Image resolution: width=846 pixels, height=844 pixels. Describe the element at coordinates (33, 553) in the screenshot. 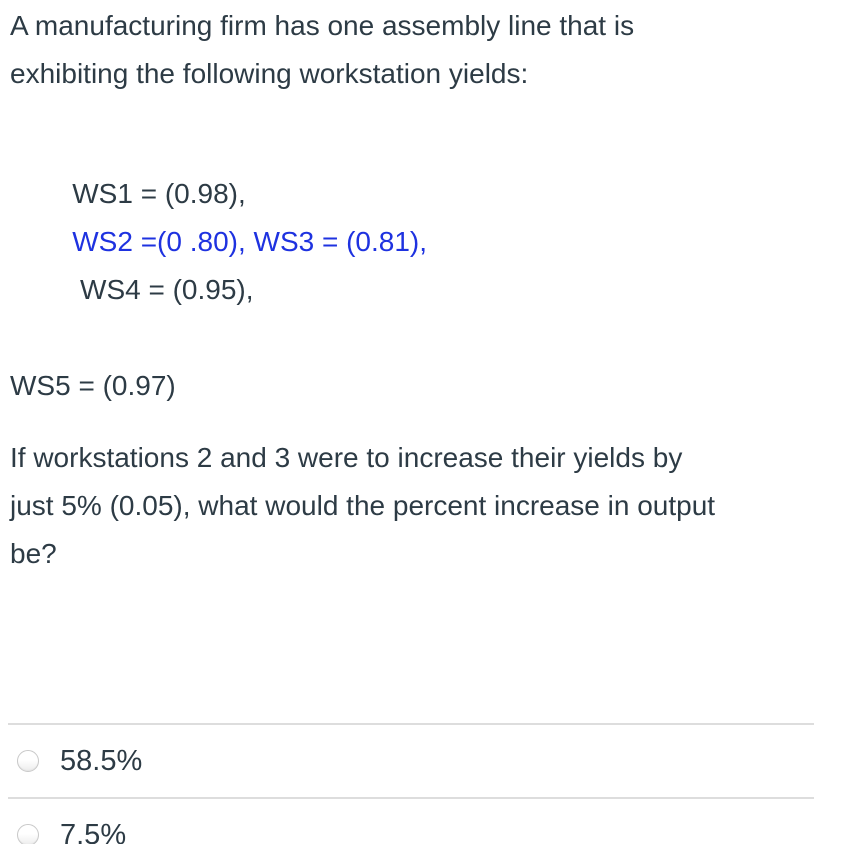

I see `followup-line-3: be?` at that location.